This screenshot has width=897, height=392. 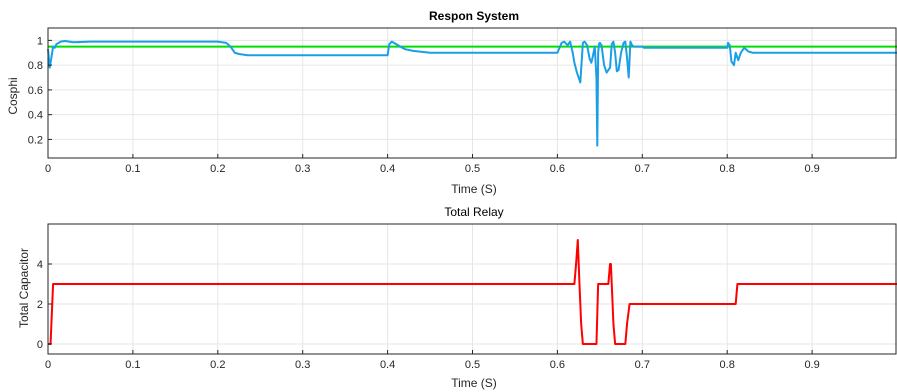 What do you see at coordinates (40, 41) in the screenshot?
I see `y-tick-label: 1` at bounding box center [40, 41].